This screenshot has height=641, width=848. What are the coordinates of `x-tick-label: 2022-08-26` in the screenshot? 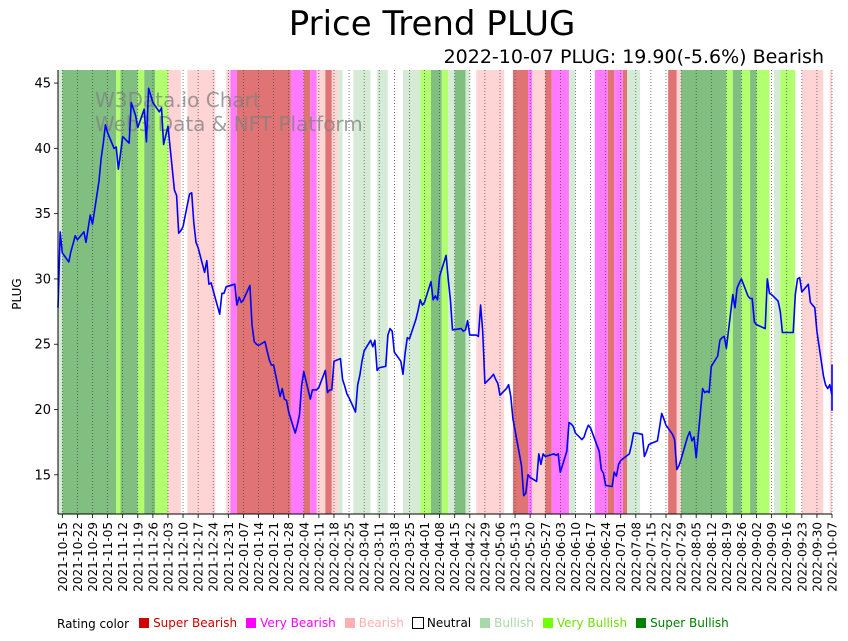 It's located at (742, 557).